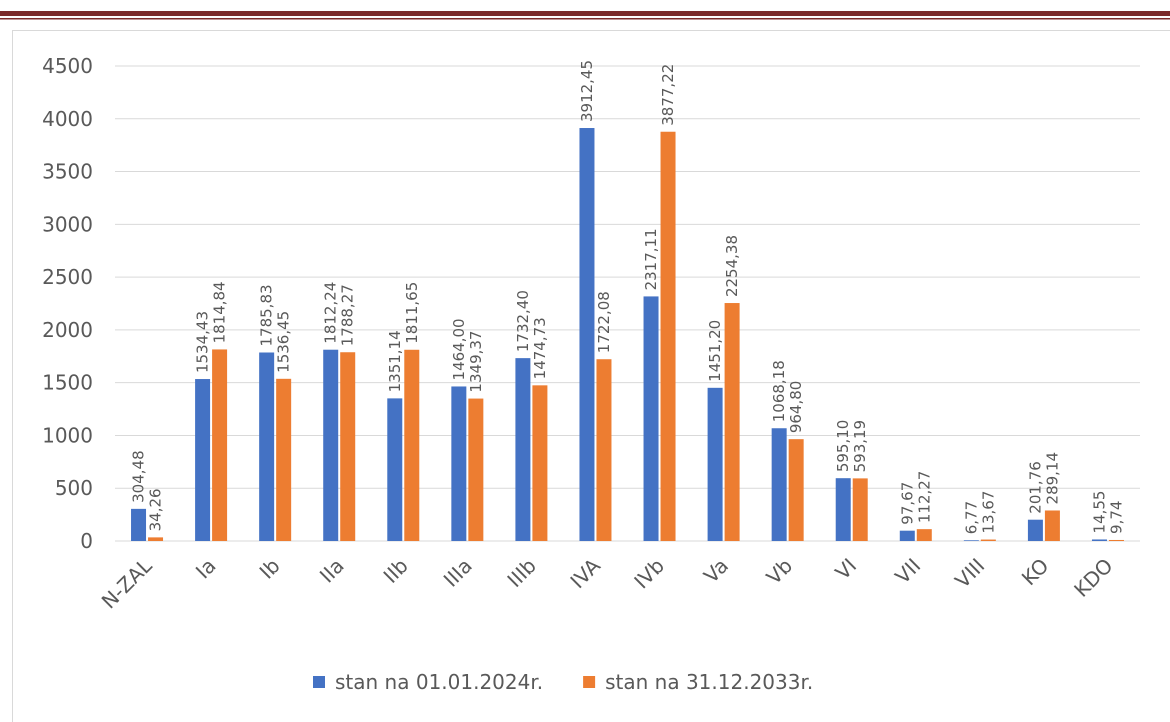  Describe the element at coordinates (412, 313) in the screenshot. I see `data-label: 1811,65` at that location.